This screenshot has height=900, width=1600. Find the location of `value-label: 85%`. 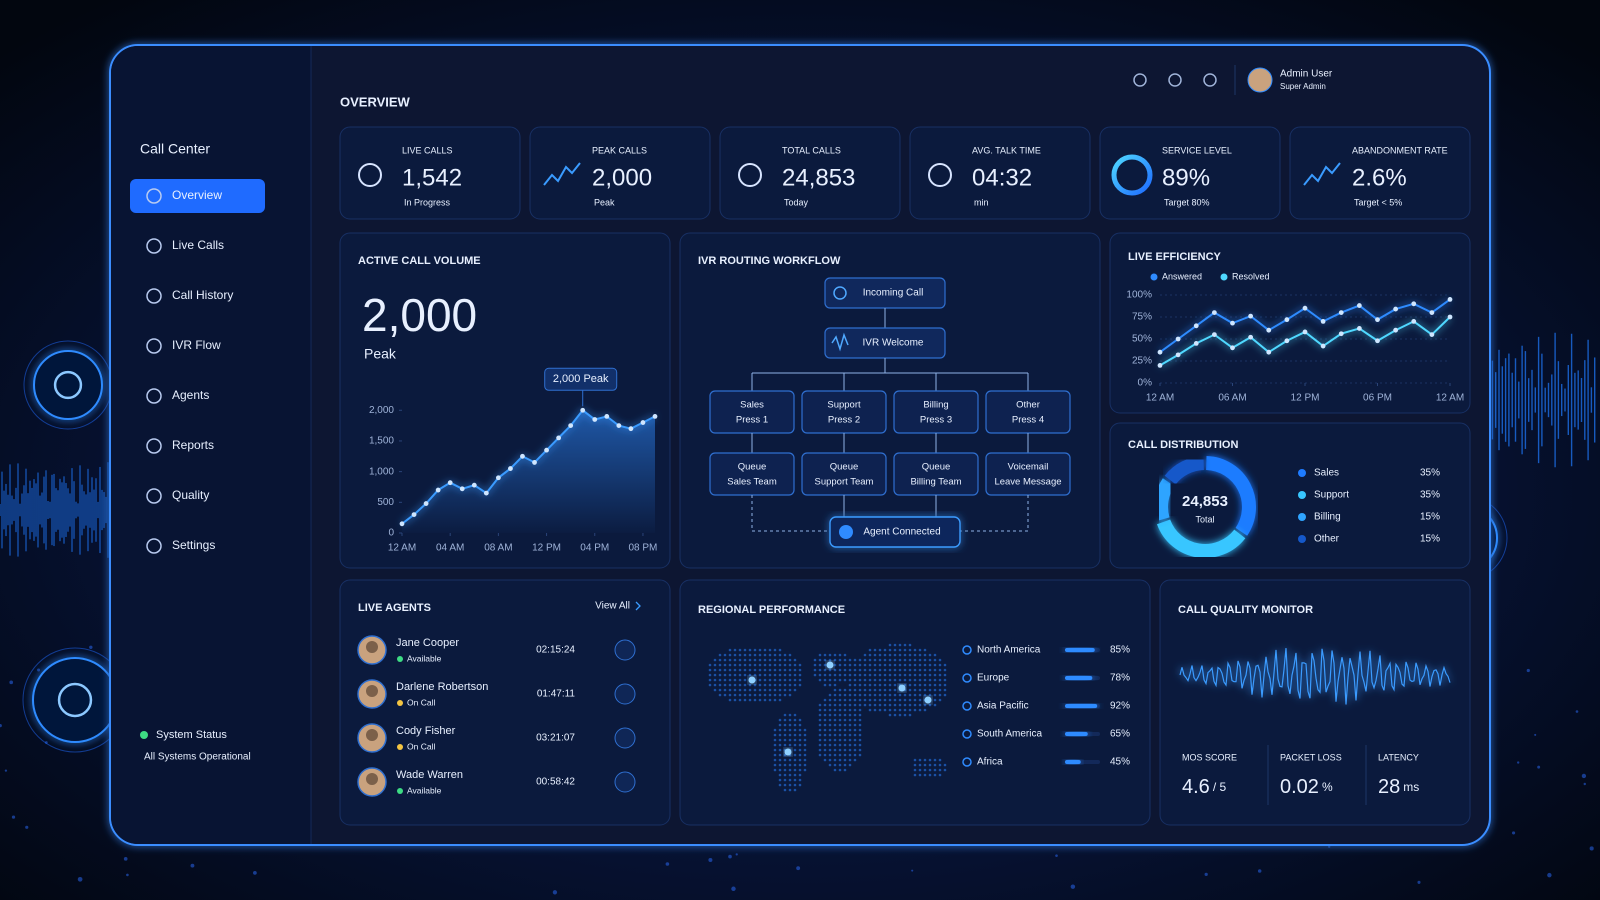

value-label: 85% is located at coordinates (1120, 650).